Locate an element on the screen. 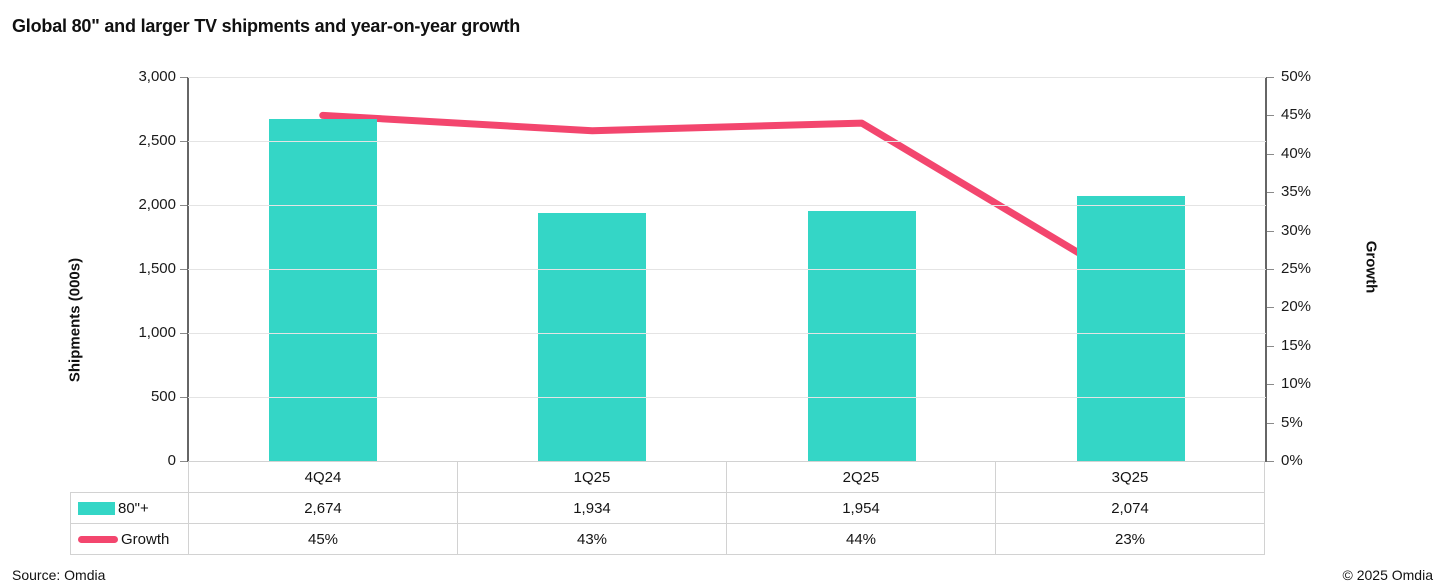 This screenshot has height=587, width=1440. category-cell-1Q25: 1Q25 is located at coordinates (592, 477).